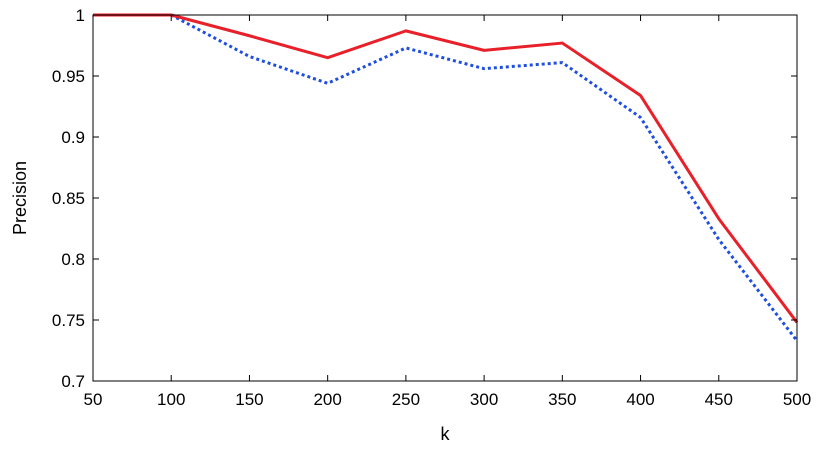 This screenshot has height=456, width=831. What do you see at coordinates (20, 198) in the screenshot?
I see `y-axis-label: Precision` at bounding box center [20, 198].